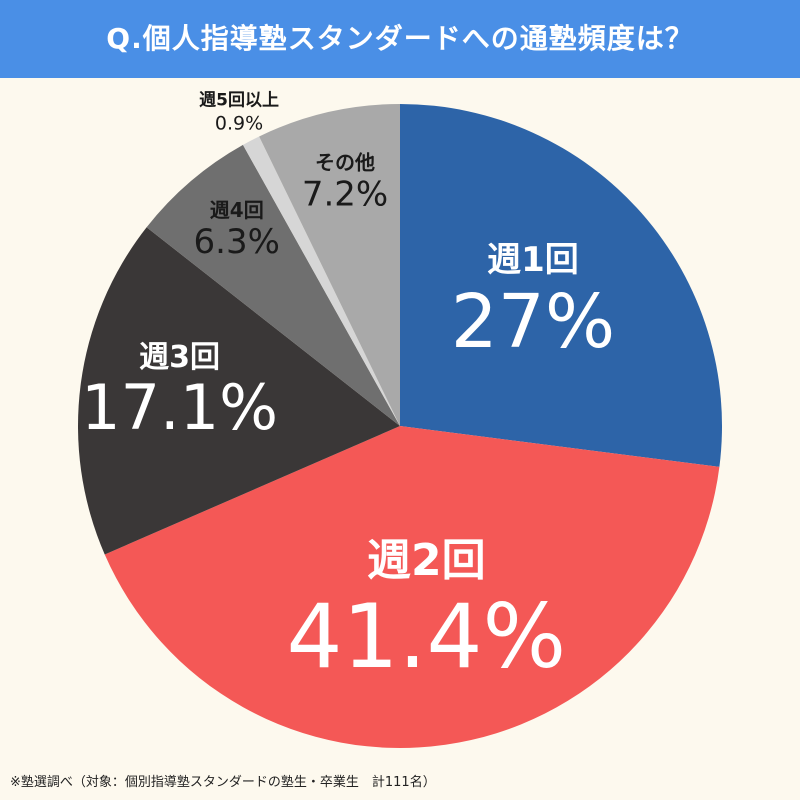 This screenshot has width=800, height=800. Describe the element at coordinates (533, 260) in the screenshot. I see `slice-label-1: 週1回` at that location.